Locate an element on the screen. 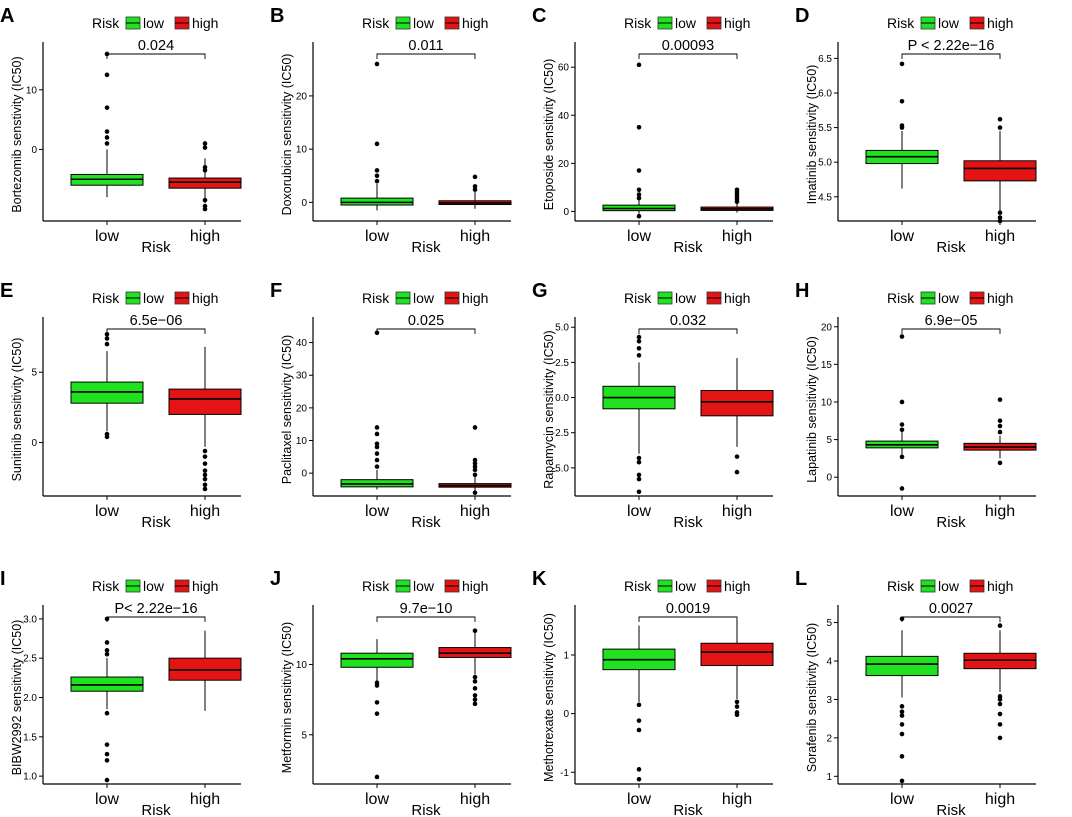  y-tick-label: 10 is located at coordinates (827, 402).